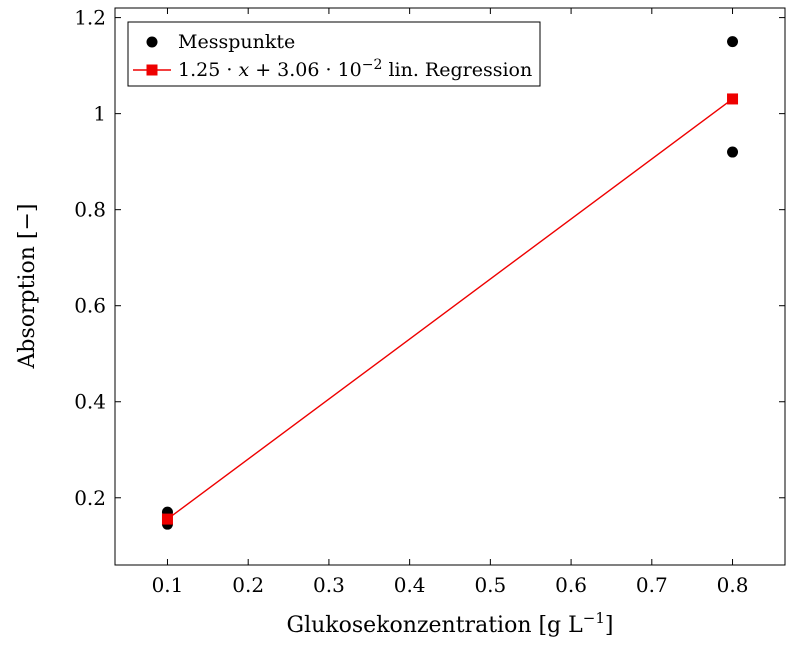 This screenshot has height=657, width=794. Describe the element at coordinates (152, 70) in the screenshot. I see `legend-square-marker-icon` at that location.